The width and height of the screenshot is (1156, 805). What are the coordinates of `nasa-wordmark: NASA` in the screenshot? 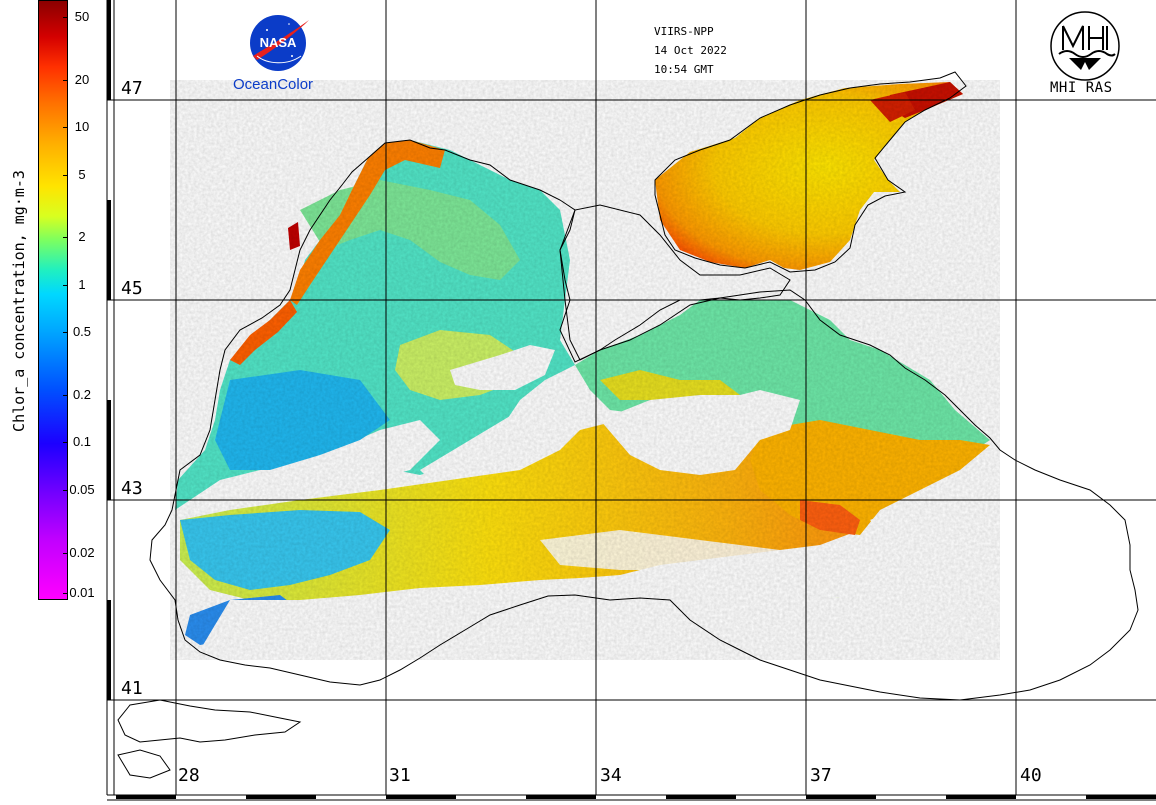 It's located at (278, 42).